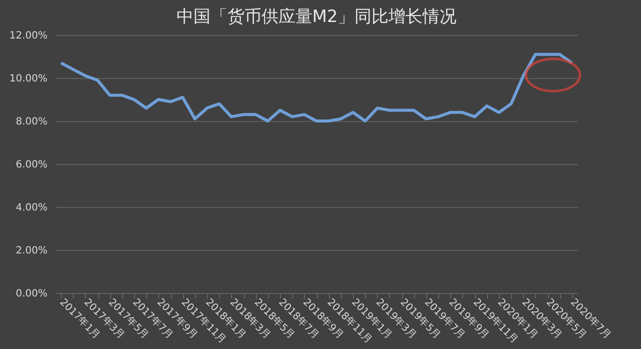  I want to click on y-tick-label: 0.00%, so click(32, 294).